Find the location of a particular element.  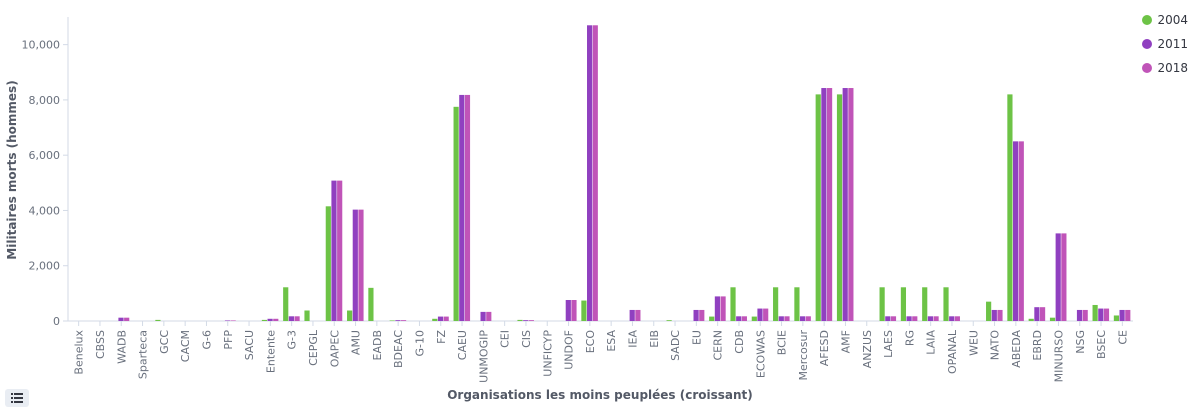

legend-toggle-button is located at coordinates (17, 398).